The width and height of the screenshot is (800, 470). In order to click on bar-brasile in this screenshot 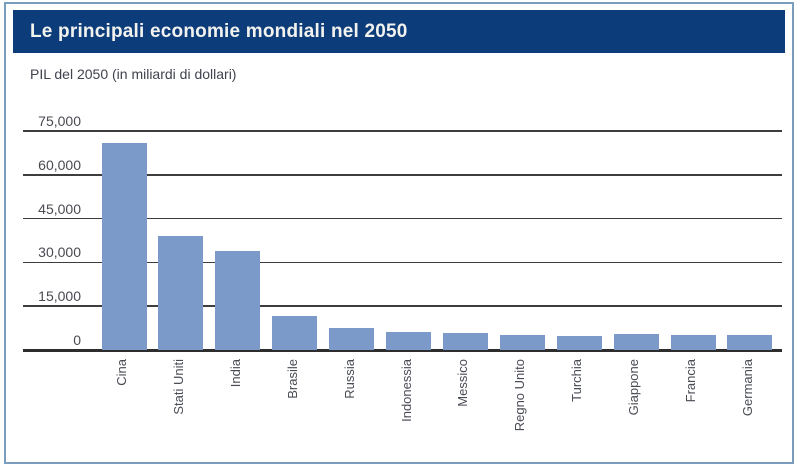, I will do `click(295, 333)`.